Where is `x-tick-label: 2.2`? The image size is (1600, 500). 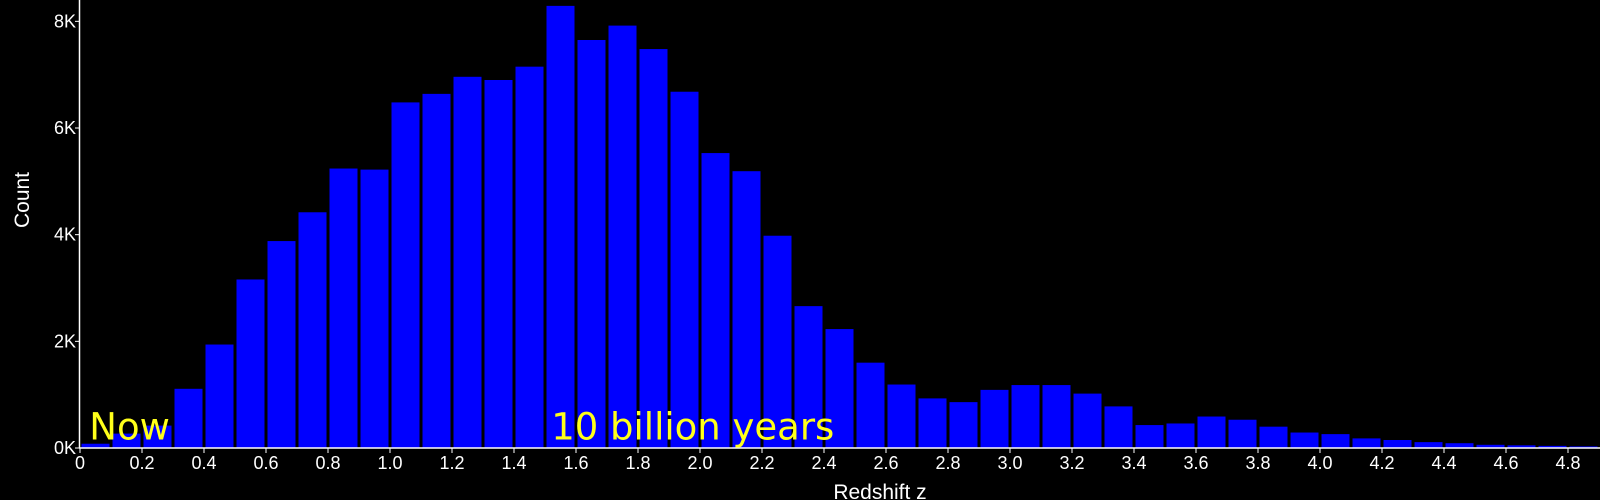
x-tick-label: 2.2 is located at coordinates (761, 463).